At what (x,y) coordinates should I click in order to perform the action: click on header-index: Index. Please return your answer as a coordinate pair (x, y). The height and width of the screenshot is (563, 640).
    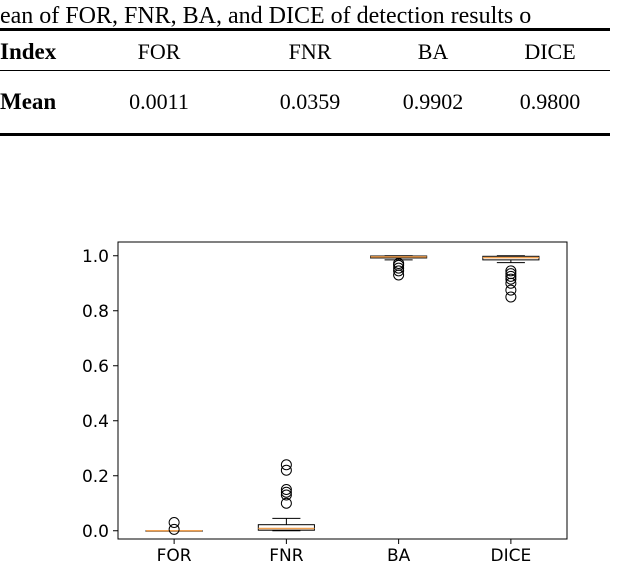
    Looking at the image, I should click on (28, 51).